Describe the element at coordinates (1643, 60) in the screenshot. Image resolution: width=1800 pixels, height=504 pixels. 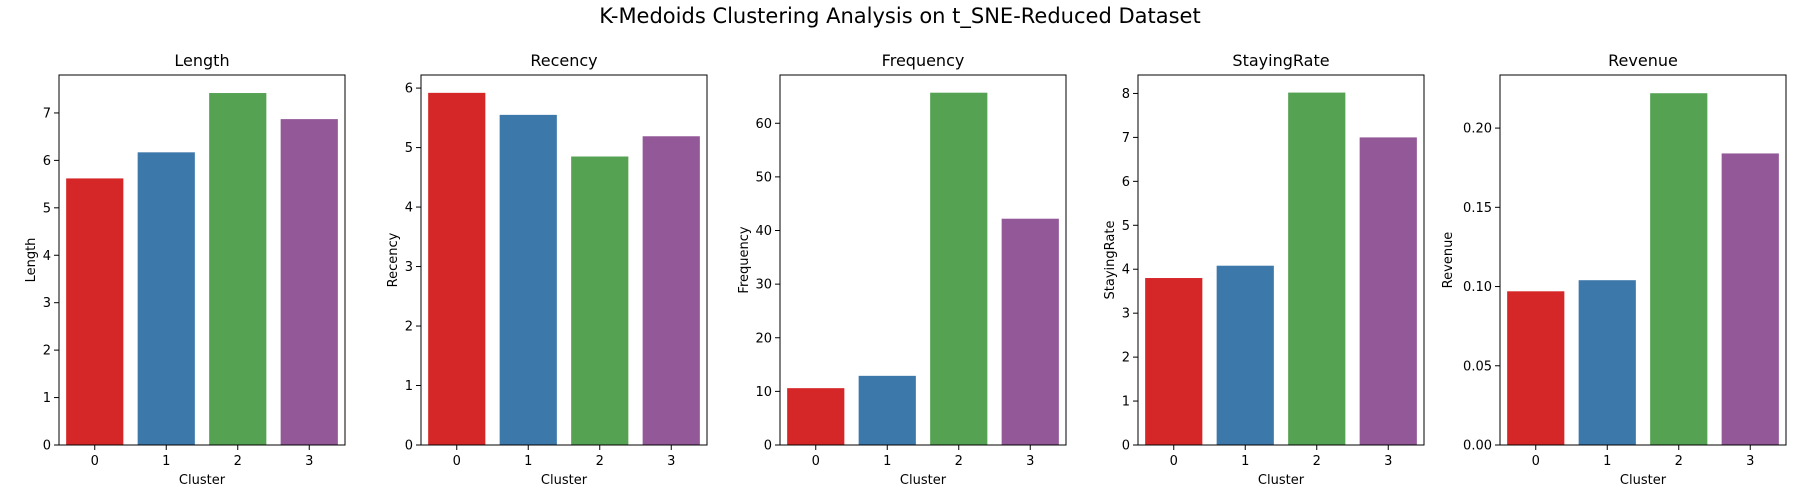
I see `subplot-title: Revenue` at that location.